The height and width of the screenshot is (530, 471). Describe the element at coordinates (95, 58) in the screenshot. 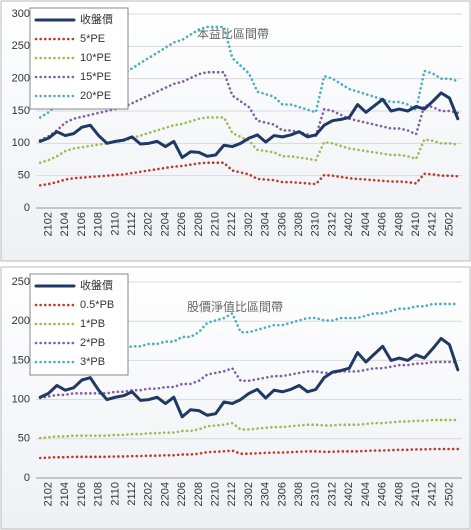

I see `legend-label: 10*PE` at that location.